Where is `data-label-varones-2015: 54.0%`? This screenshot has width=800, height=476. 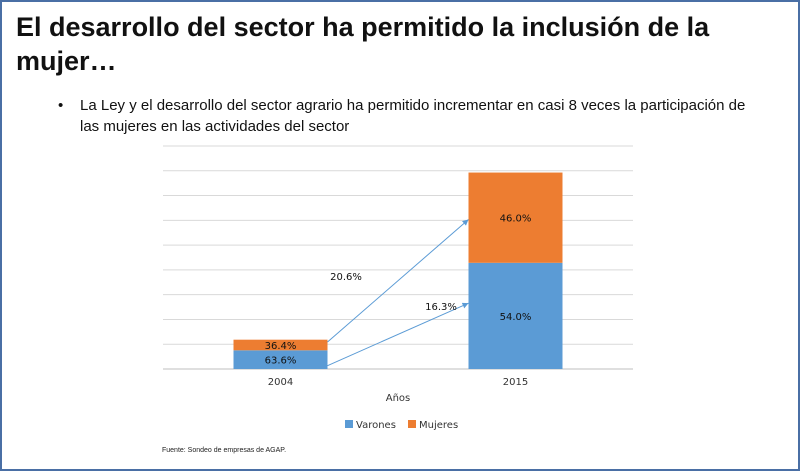
data-label-varones-2015: 54.0% is located at coordinates (516, 317).